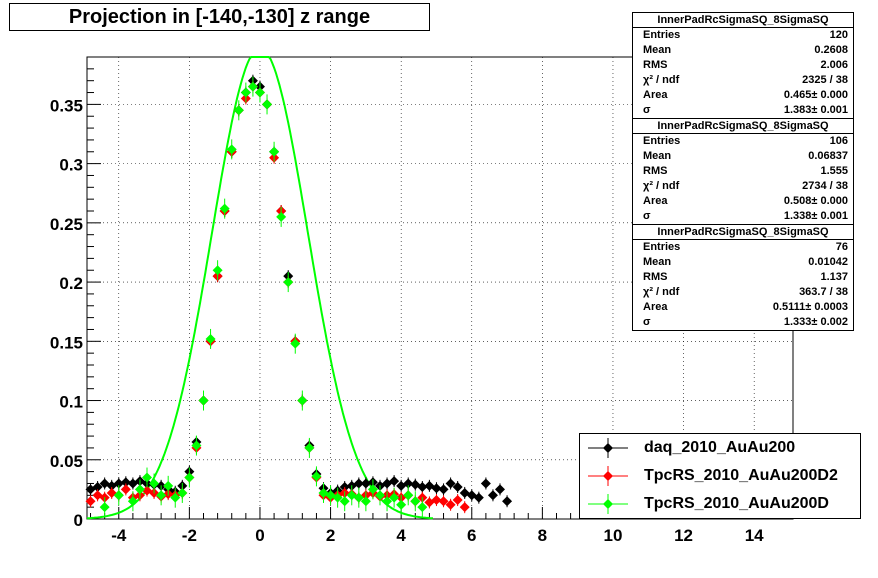 Image resolution: width=878 pixels, height=578 pixels. What do you see at coordinates (815, 216) in the screenshot?
I see `stats-value: 1.338± 0.001` at bounding box center [815, 216].